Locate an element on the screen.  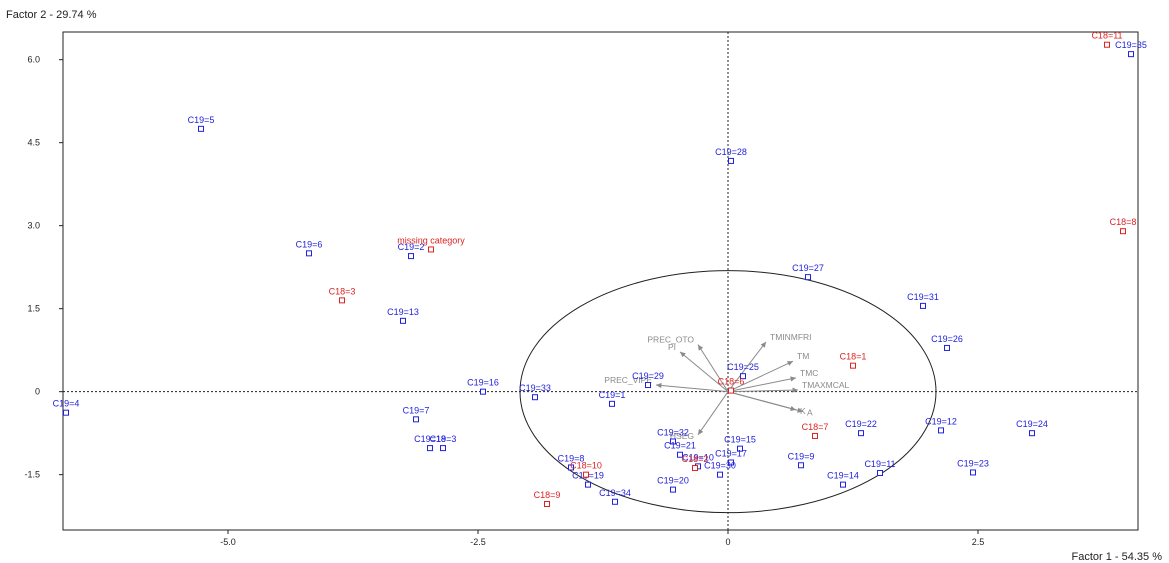
variable-label: PI is located at coordinates (672, 347).